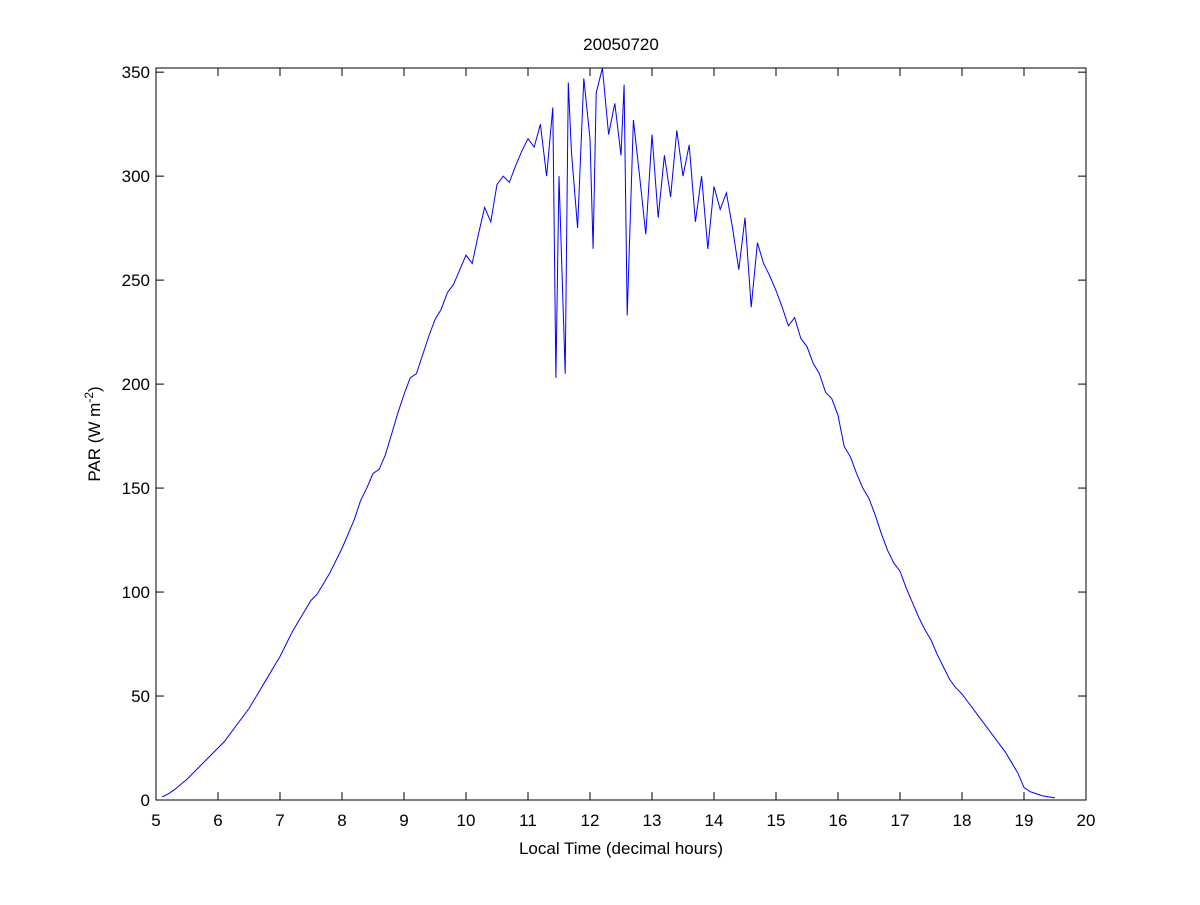 The height and width of the screenshot is (905, 1200). Describe the element at coordinates (776, 820) in the screenshot. I see `x-tick-label: 15` at that location.